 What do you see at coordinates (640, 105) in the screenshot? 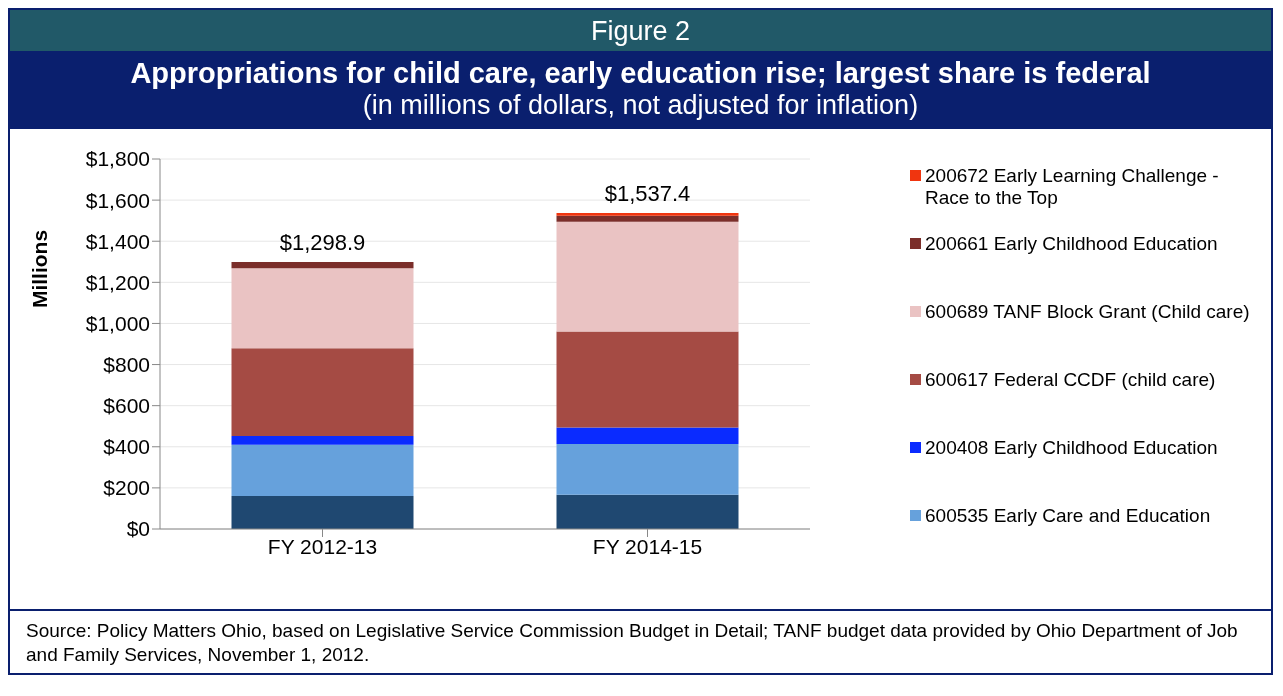
I see `chart-subtitle: (in millions of dollars, not adjusted for inflation)` at bounding box center [640, 105].